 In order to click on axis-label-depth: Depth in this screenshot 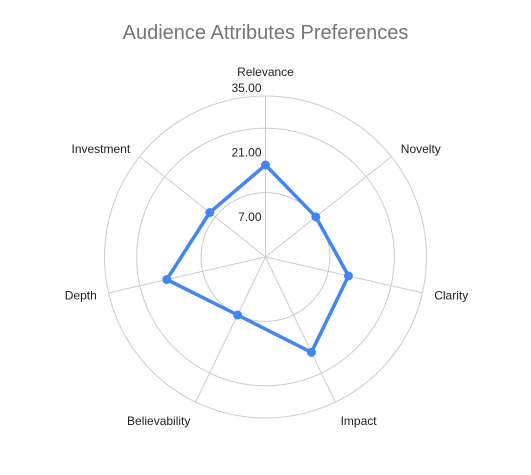, I will do `click(81, 296)`.